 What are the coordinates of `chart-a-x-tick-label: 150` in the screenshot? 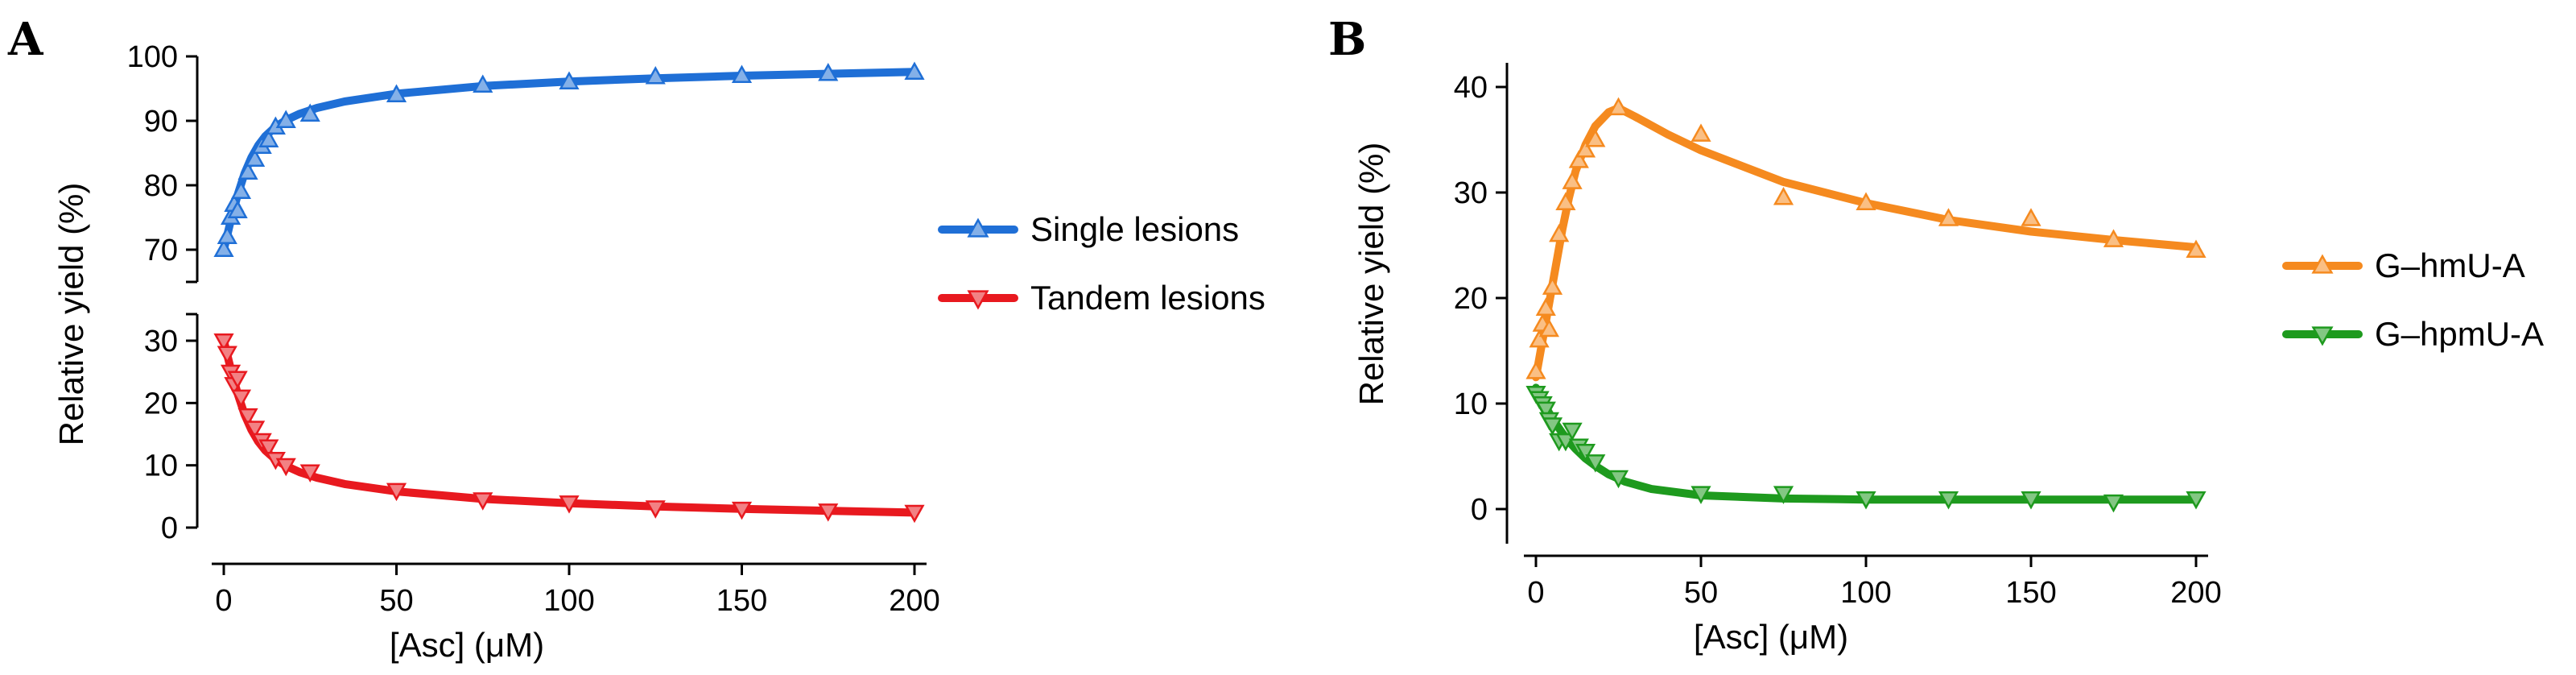 It's located at (741, 601).